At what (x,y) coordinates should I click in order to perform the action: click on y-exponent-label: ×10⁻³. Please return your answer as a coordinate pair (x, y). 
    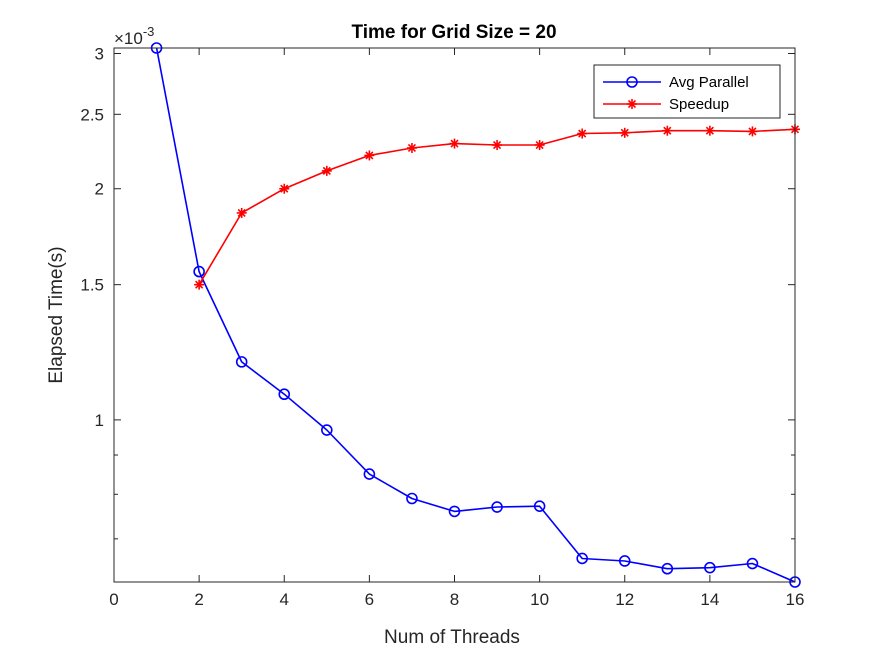
    Looking at the image, I should click on (134, 36).